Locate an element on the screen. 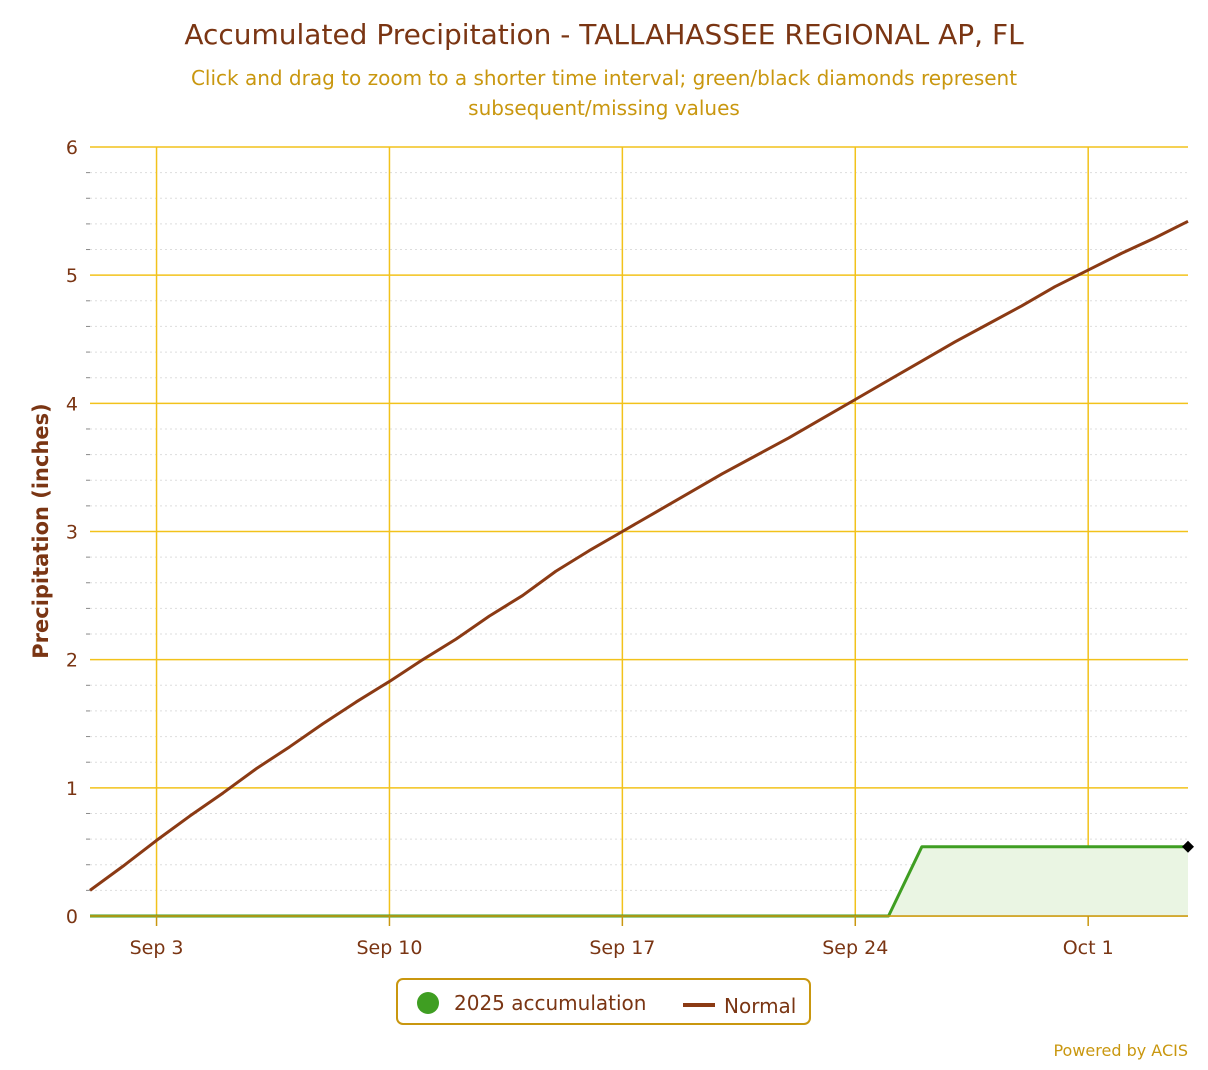 The image size is (1208, 1070). x-tick-label: Oct 1 is located at coordinates (1088, 948).